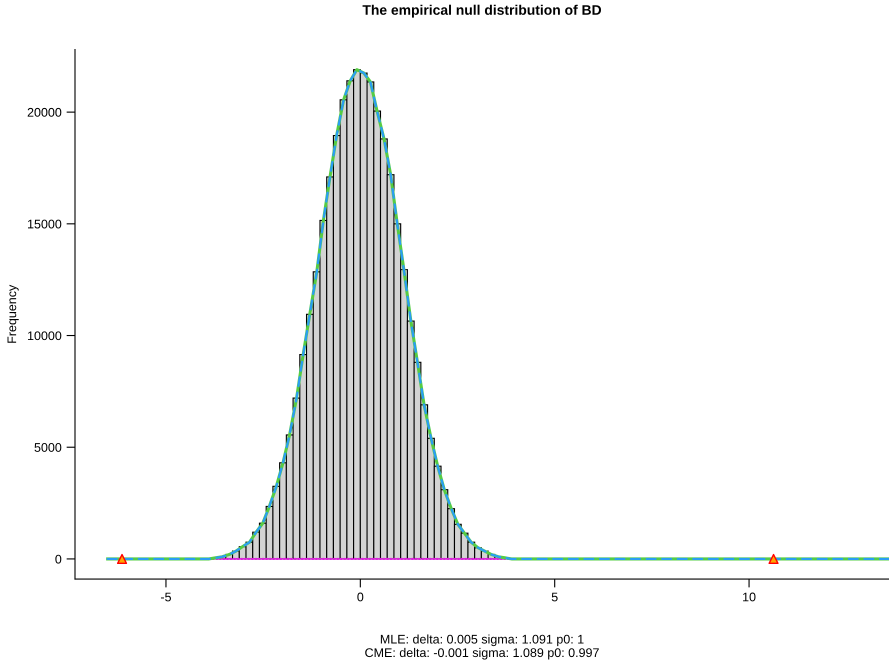 The height and width of the screenshot is (661, 889). Describe the element at coordinates (555, 597) in the screenshot. I see `x-tick-label: 5` at that location.